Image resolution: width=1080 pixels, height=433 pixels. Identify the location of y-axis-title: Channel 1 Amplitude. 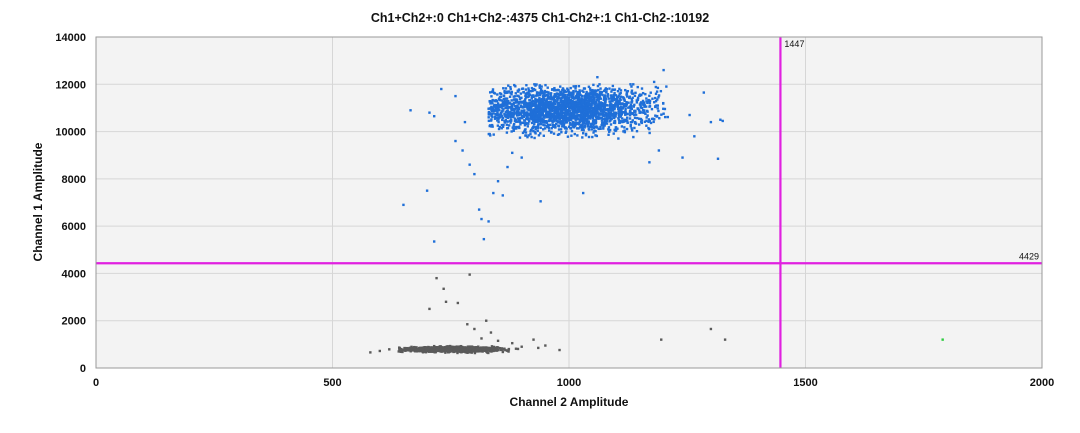
(38, 201).